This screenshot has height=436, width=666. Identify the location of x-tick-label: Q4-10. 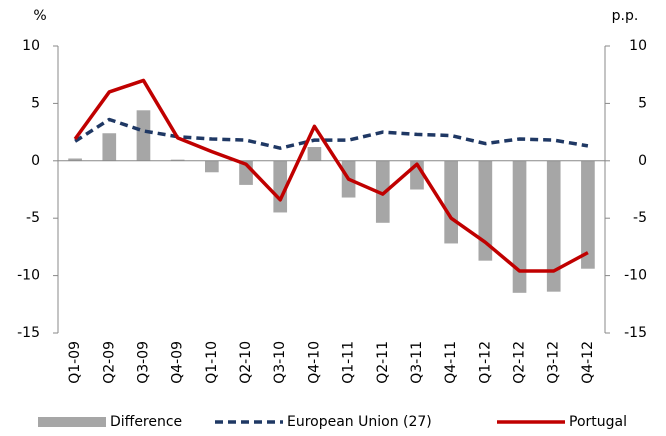
(314, 362).